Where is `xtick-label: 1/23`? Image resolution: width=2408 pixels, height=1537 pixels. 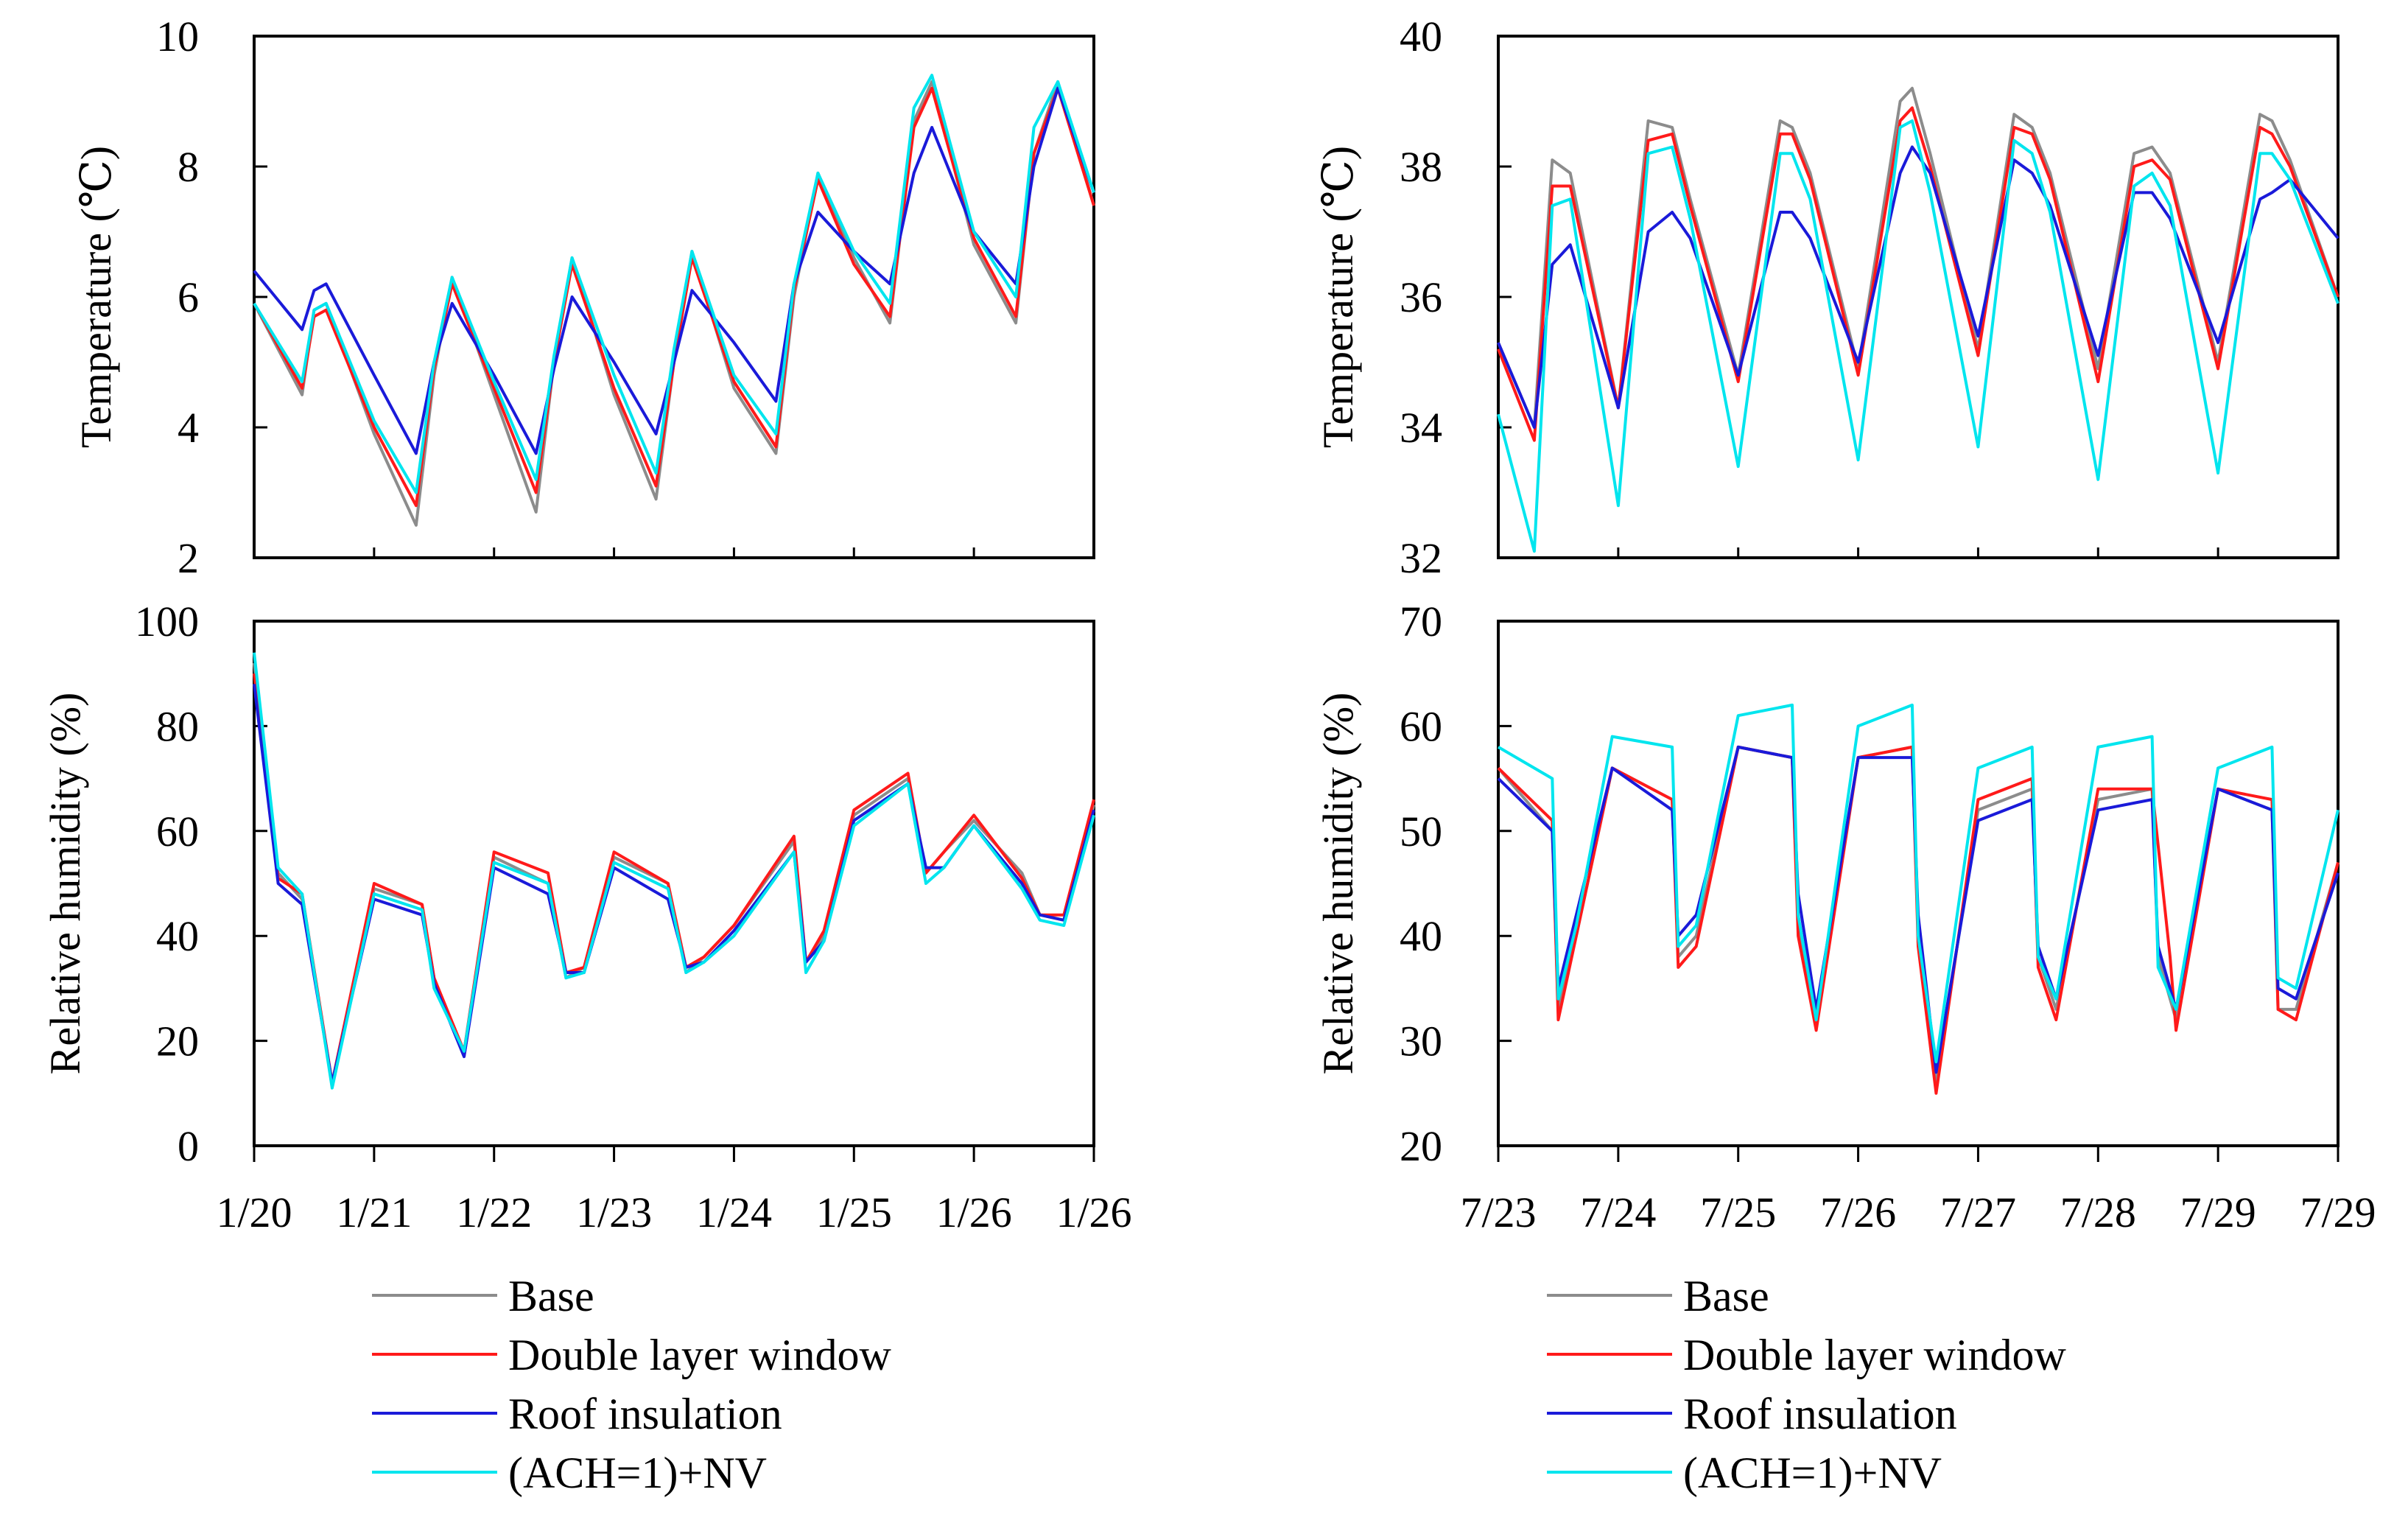
xtick-label: 1/23 is located at coordinates (614, 1212).